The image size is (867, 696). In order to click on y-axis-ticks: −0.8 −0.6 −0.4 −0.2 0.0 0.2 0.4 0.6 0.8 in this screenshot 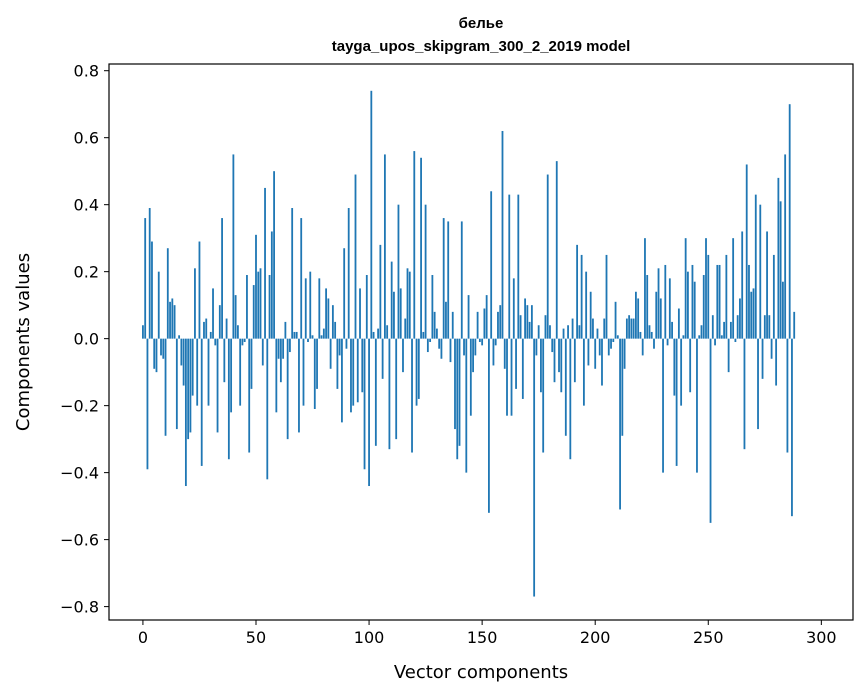, I will do `click(84, 339)`.